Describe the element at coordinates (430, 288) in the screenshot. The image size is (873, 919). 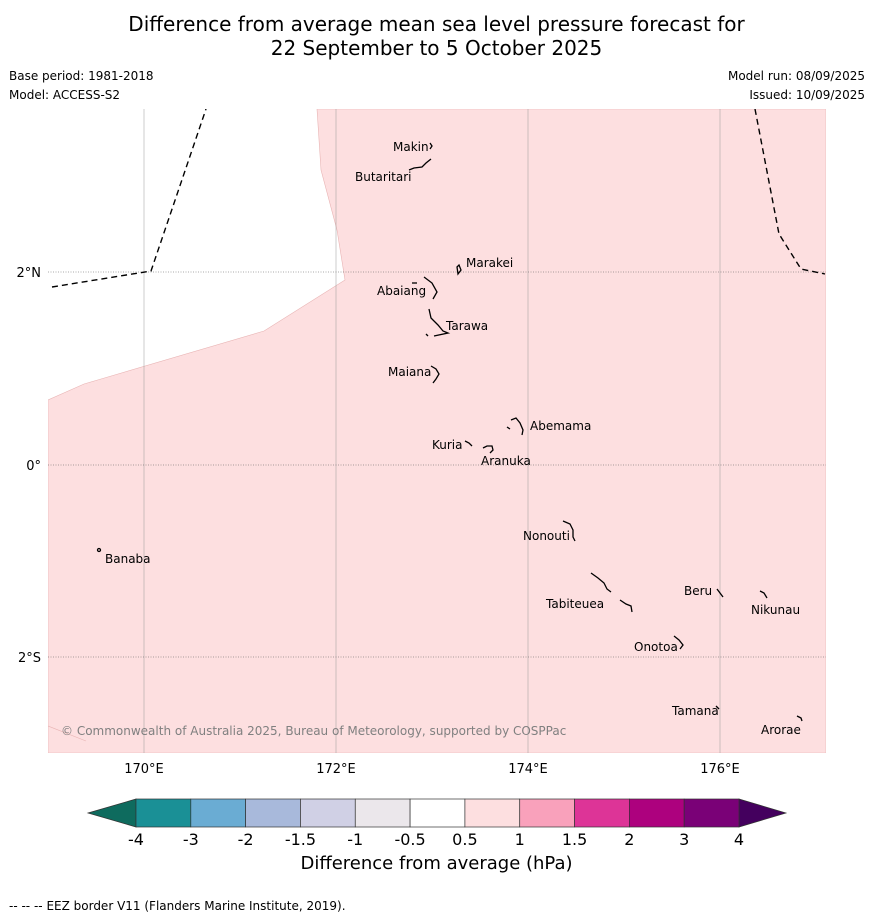
I see `abaiang-shape` at that location.